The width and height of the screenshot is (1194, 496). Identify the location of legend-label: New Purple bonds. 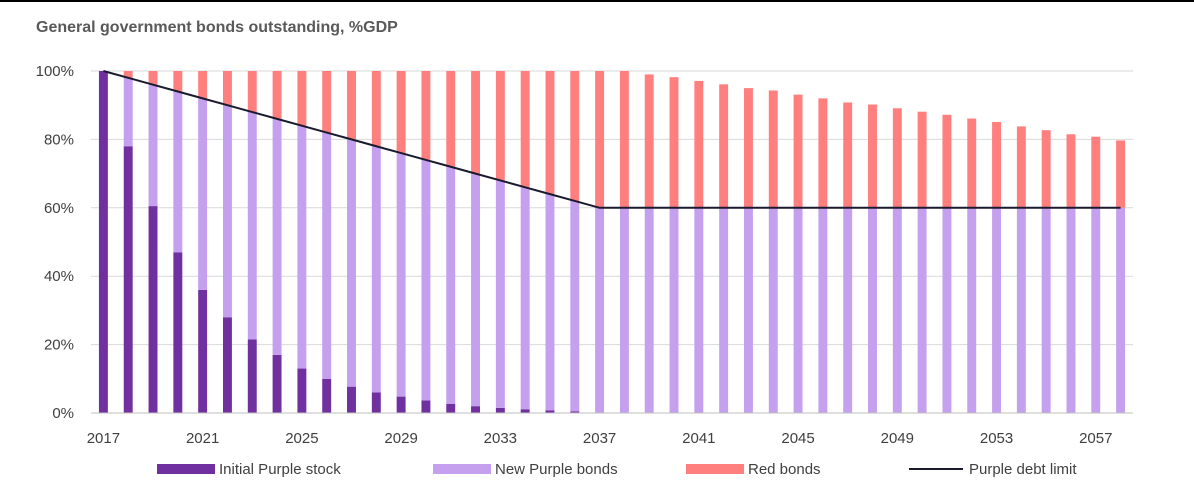
(556, 469).